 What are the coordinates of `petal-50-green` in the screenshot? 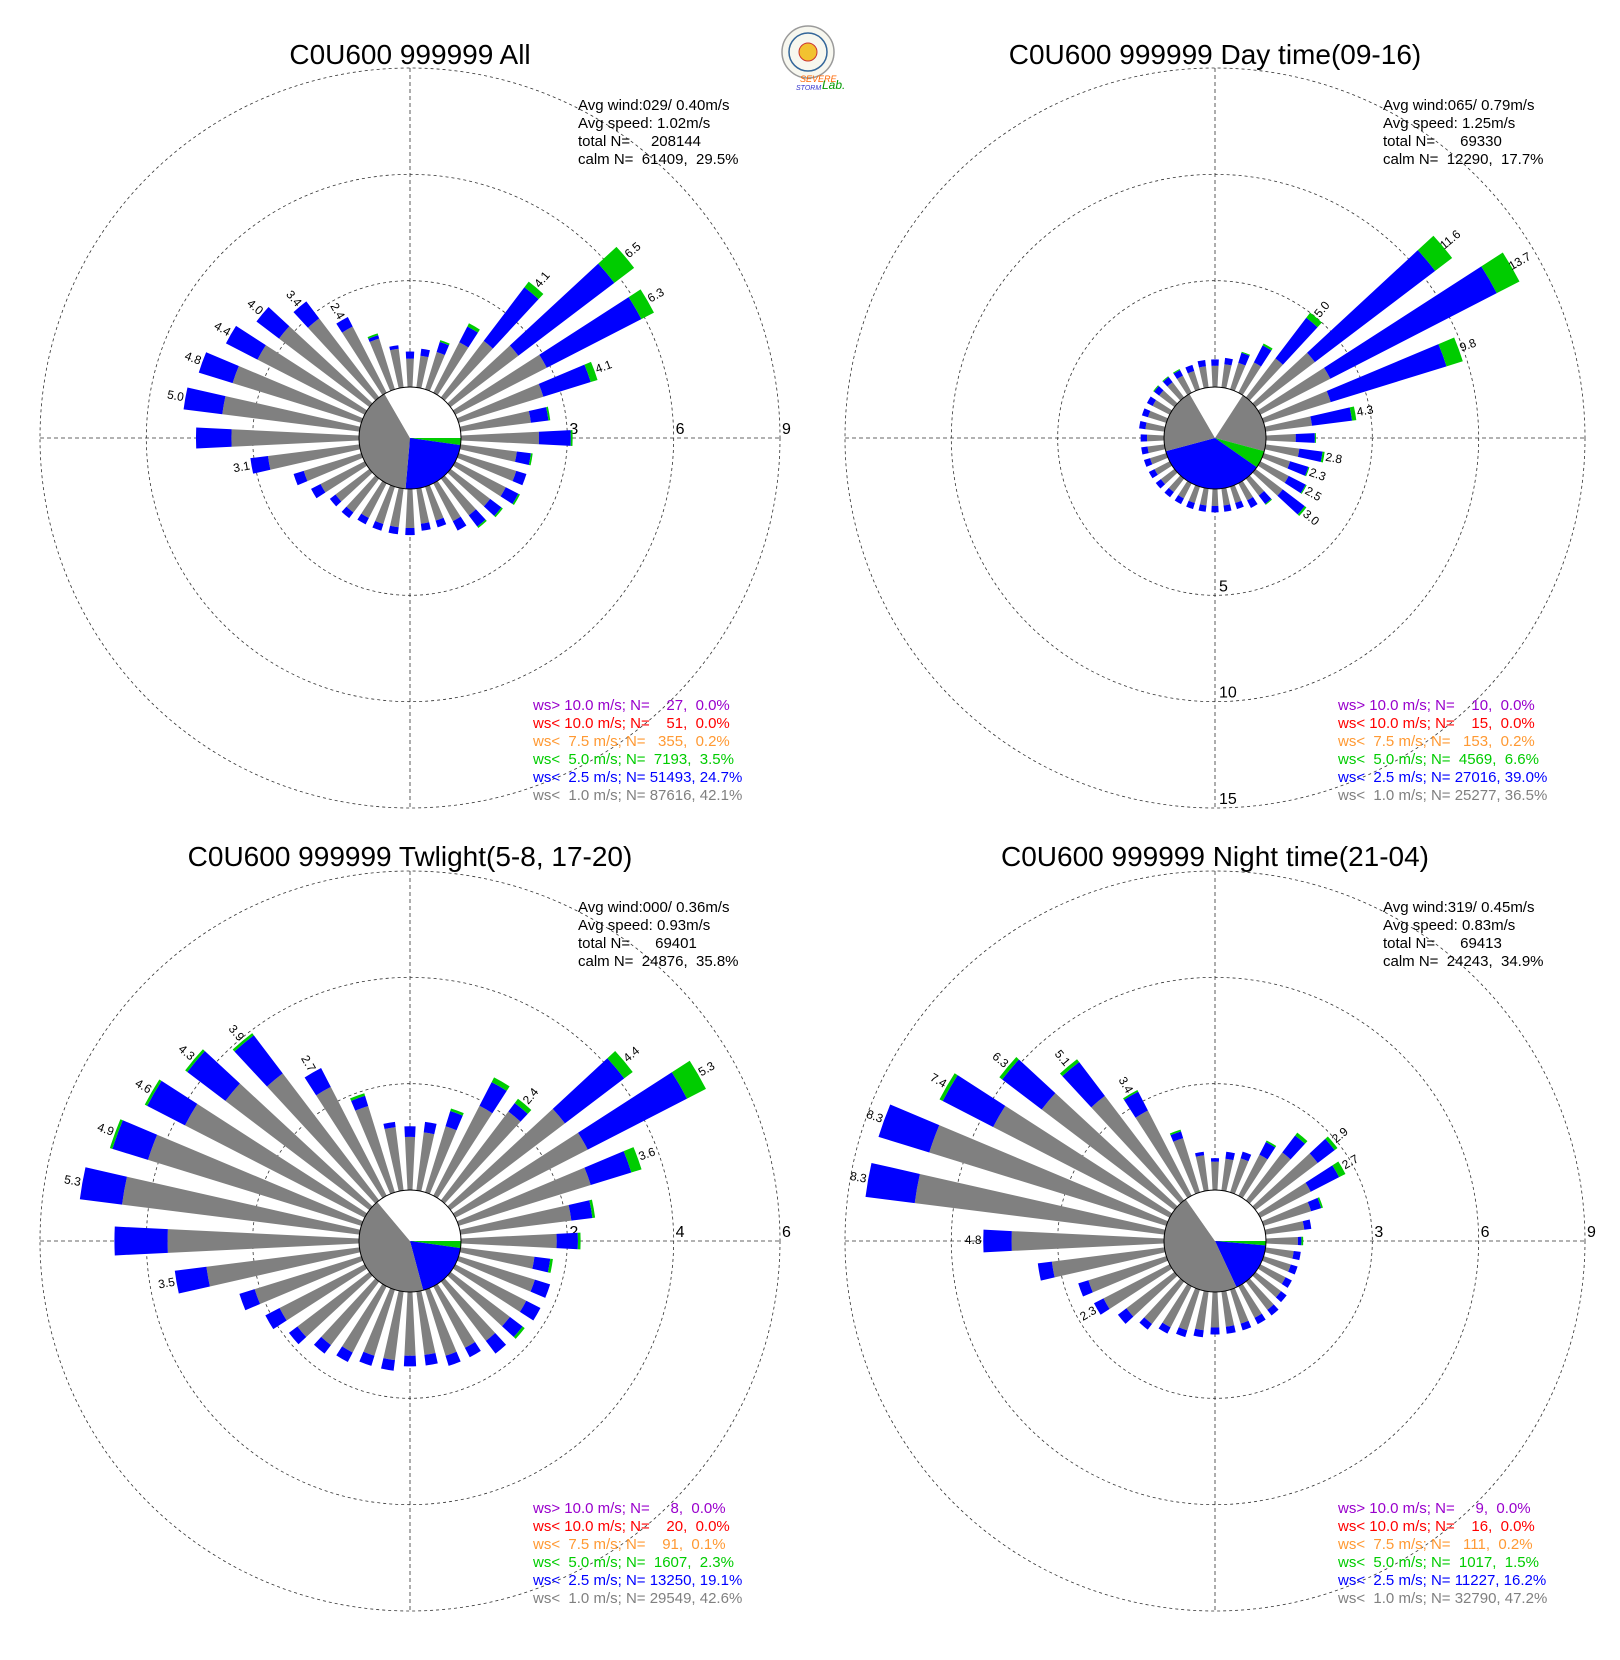 It's located at (1435, 253).